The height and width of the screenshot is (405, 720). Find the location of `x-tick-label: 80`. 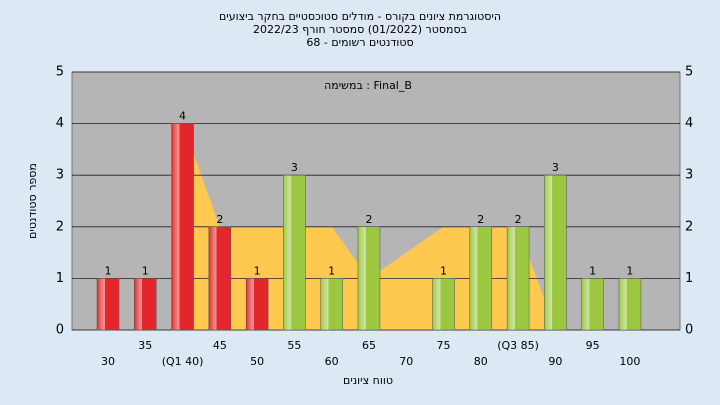

x-tick-label: 80 is located at coordinates (481, 361).